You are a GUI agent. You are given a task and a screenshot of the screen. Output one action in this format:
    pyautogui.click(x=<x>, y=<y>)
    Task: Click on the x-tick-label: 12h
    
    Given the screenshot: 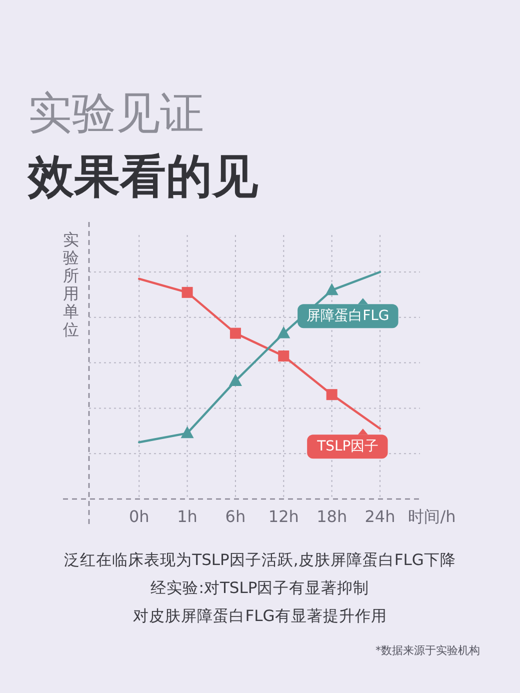 What is the action you would take?
    pyautogui.click(x=283, y=516)
    